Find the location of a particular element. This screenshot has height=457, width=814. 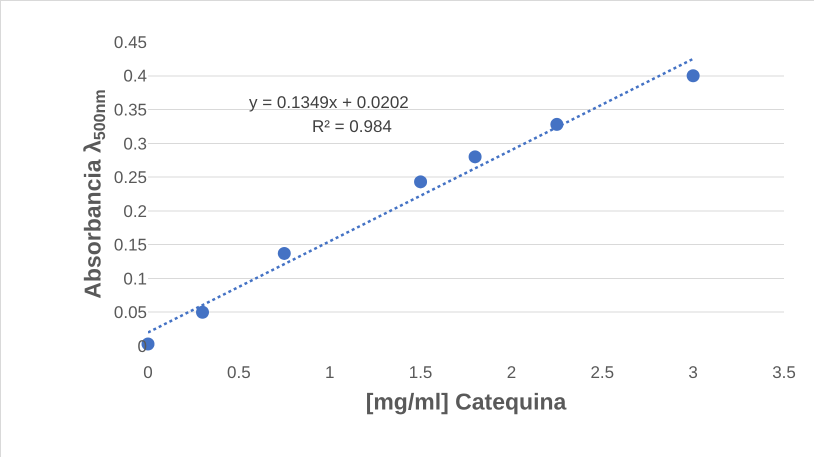

x-tick-label: 3 is located at coordinates (693, 372).